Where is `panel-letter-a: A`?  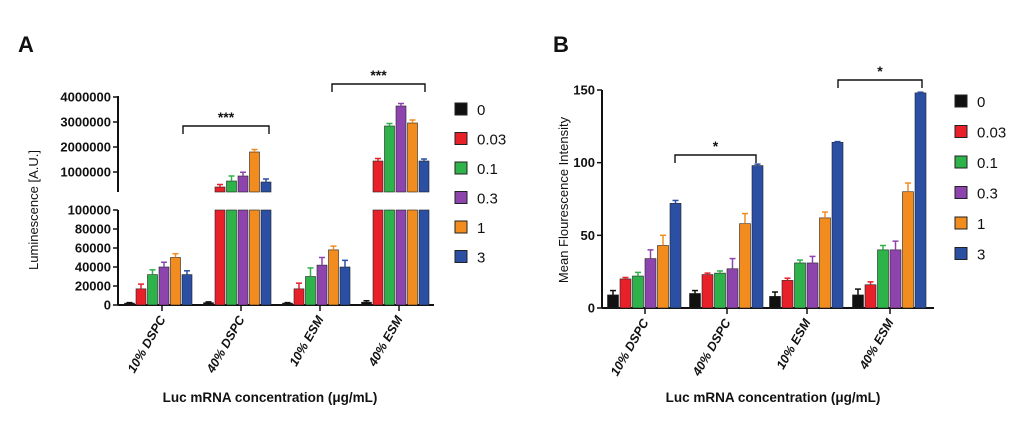 panel-letter-a: A is located at coordinates (26, 44).